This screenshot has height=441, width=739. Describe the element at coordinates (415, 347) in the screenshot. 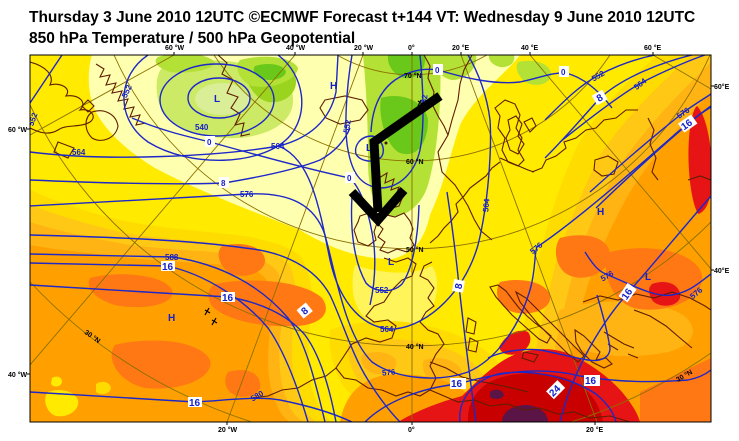

I see `svg-text: 40 °N` at that location.